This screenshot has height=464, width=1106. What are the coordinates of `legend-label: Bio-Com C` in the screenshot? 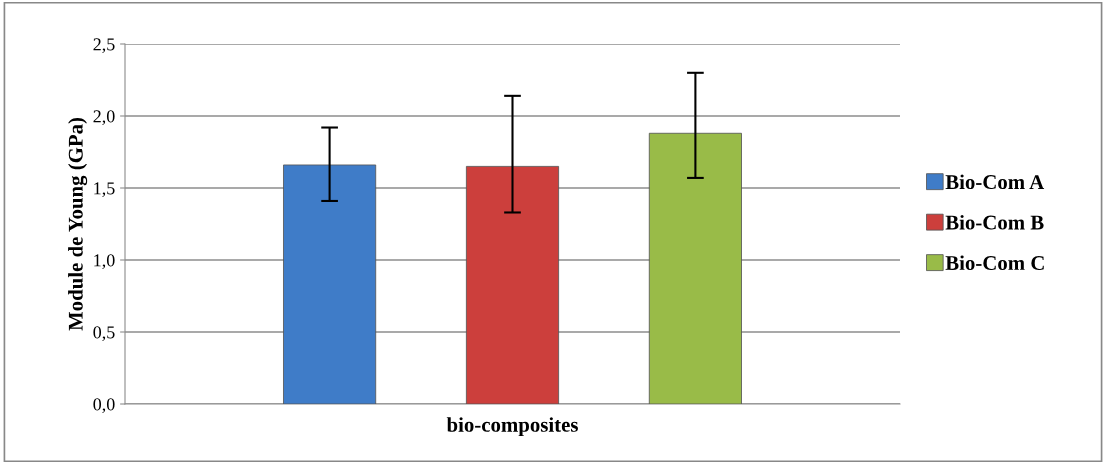 It's located at (994, 263).